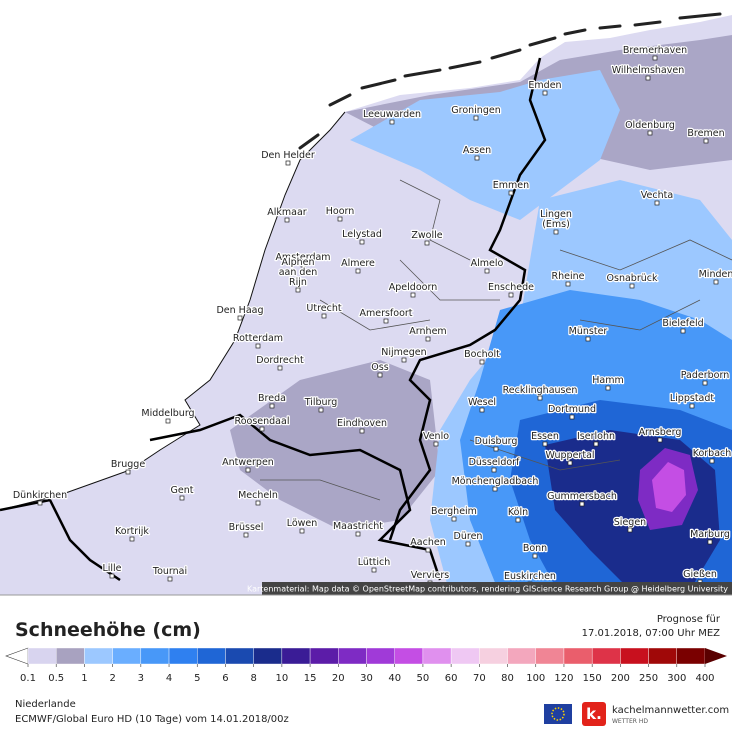  I want to click on legend-label: 60, so click(451, 678).